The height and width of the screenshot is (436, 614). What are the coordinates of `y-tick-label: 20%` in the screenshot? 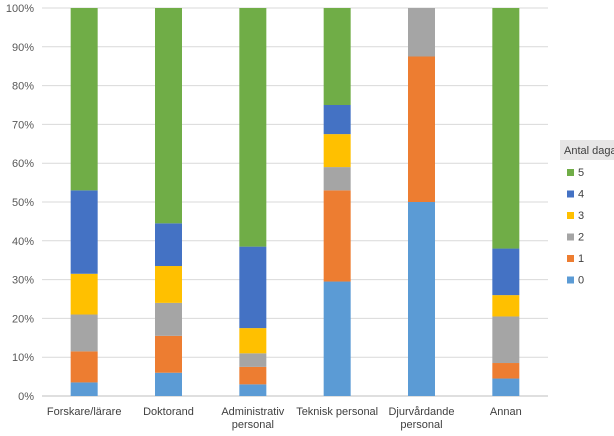 It's located at (23, 319).